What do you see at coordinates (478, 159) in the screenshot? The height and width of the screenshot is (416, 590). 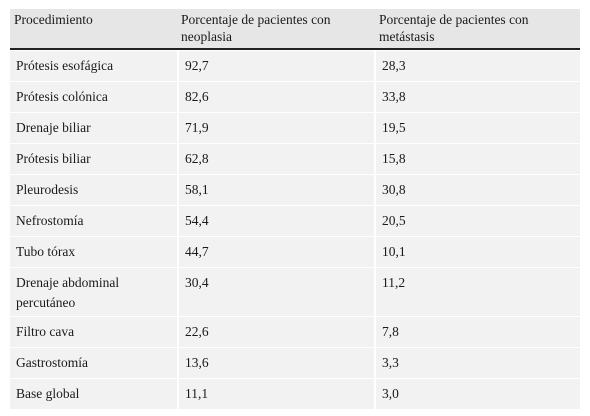 I see `cell-metastasis: 15,8` at bounding box center [478, 159].